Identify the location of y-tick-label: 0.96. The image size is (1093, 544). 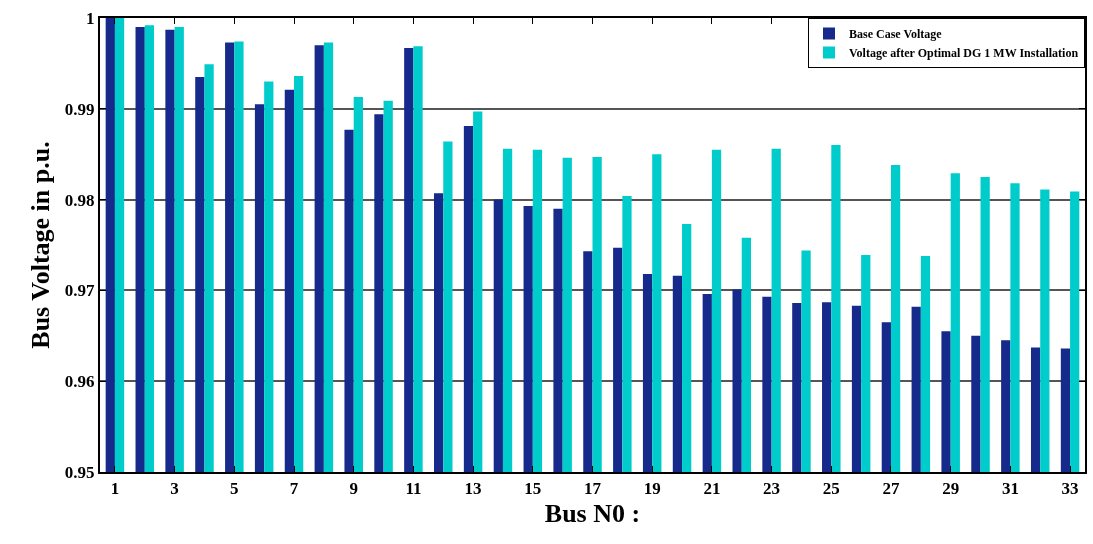
(79, 382).